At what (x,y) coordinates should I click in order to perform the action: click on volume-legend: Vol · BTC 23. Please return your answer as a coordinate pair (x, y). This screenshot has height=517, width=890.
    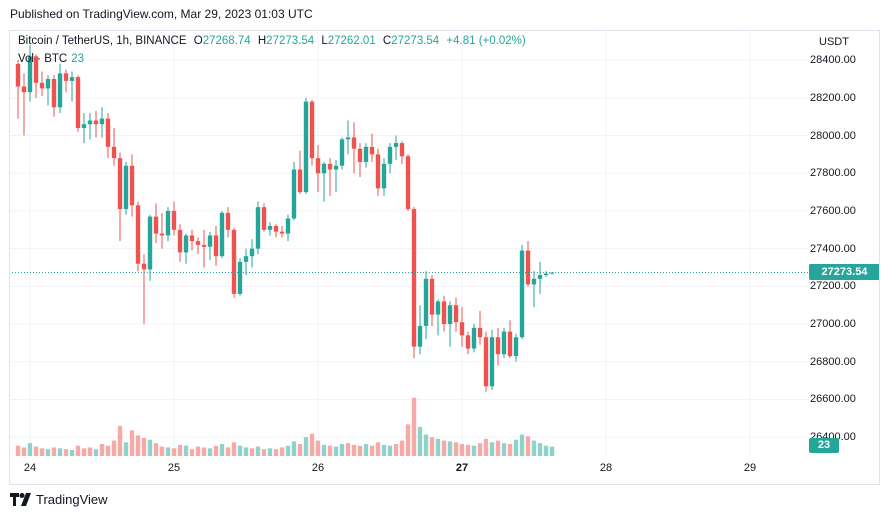
    Looking at the image, I should click on (51, 59).